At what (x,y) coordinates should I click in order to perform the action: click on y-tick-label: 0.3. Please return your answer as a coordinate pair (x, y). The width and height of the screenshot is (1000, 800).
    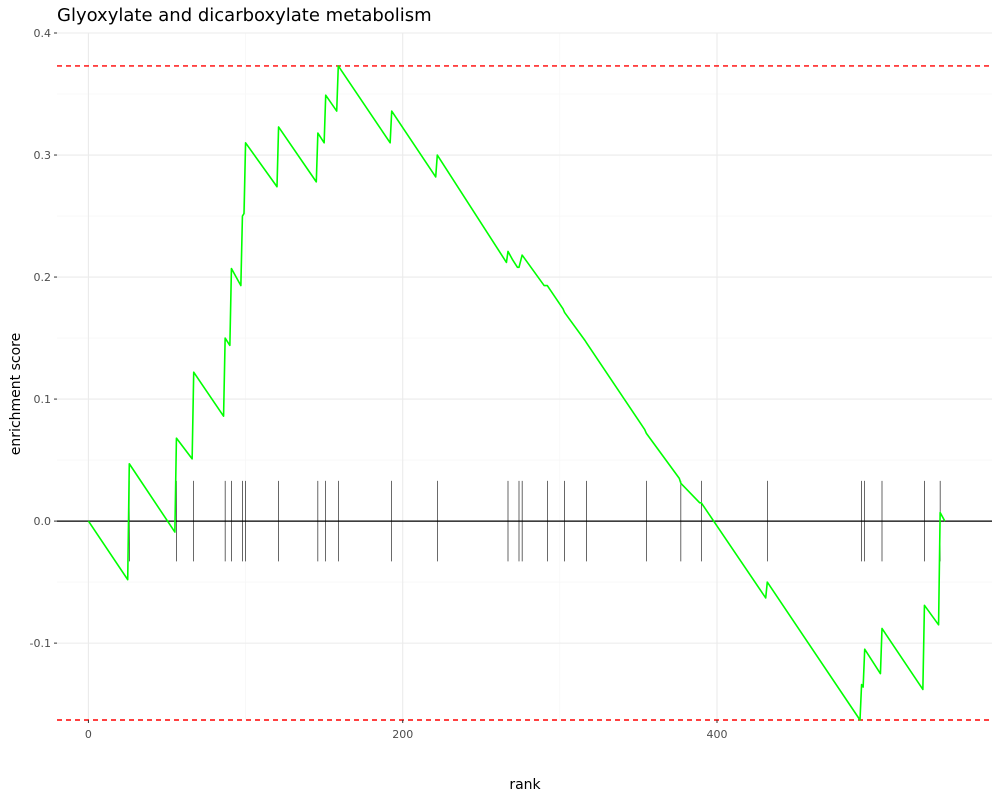
    Looking at the image, I should click on (43, 155).